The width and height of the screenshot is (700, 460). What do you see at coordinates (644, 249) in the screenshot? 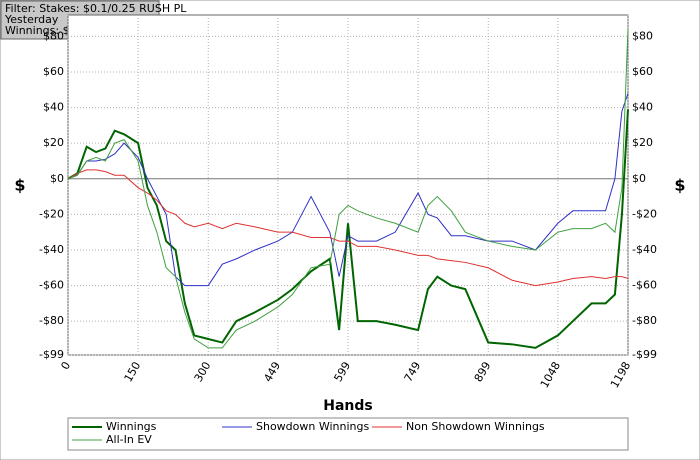
I see `y2-tick-label: -$40` at bounding box center [644, 249].